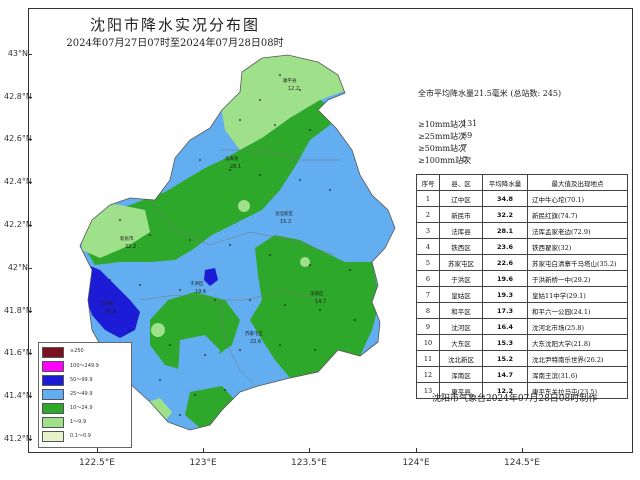 The width and height of the screenshot is (640, 480). What do you see at coordinates (442, 124) in the screenshot?
I see `count-label: ≥10mm站次` at bounding box center [442, 124].